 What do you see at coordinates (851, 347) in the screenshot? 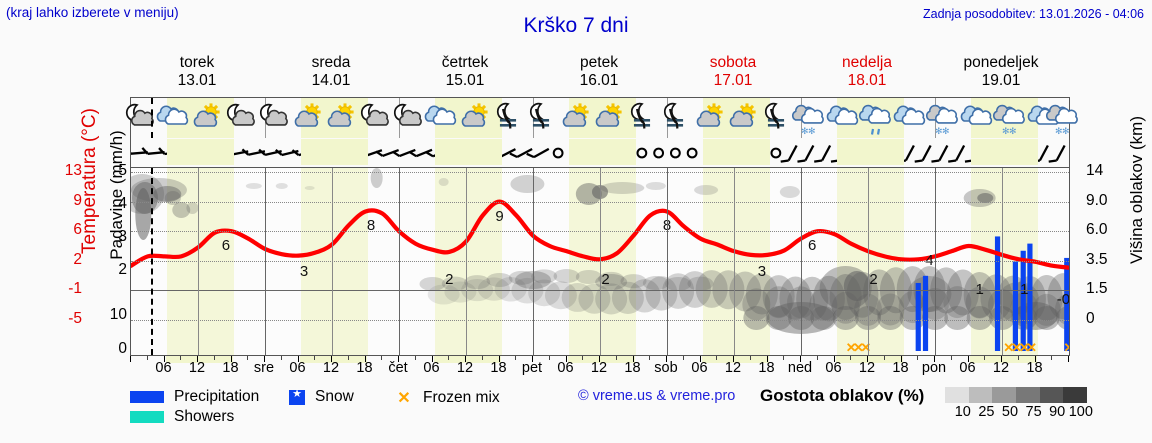
I see `frozen-mix-marker: ✕` at bounding box center [851, 347].